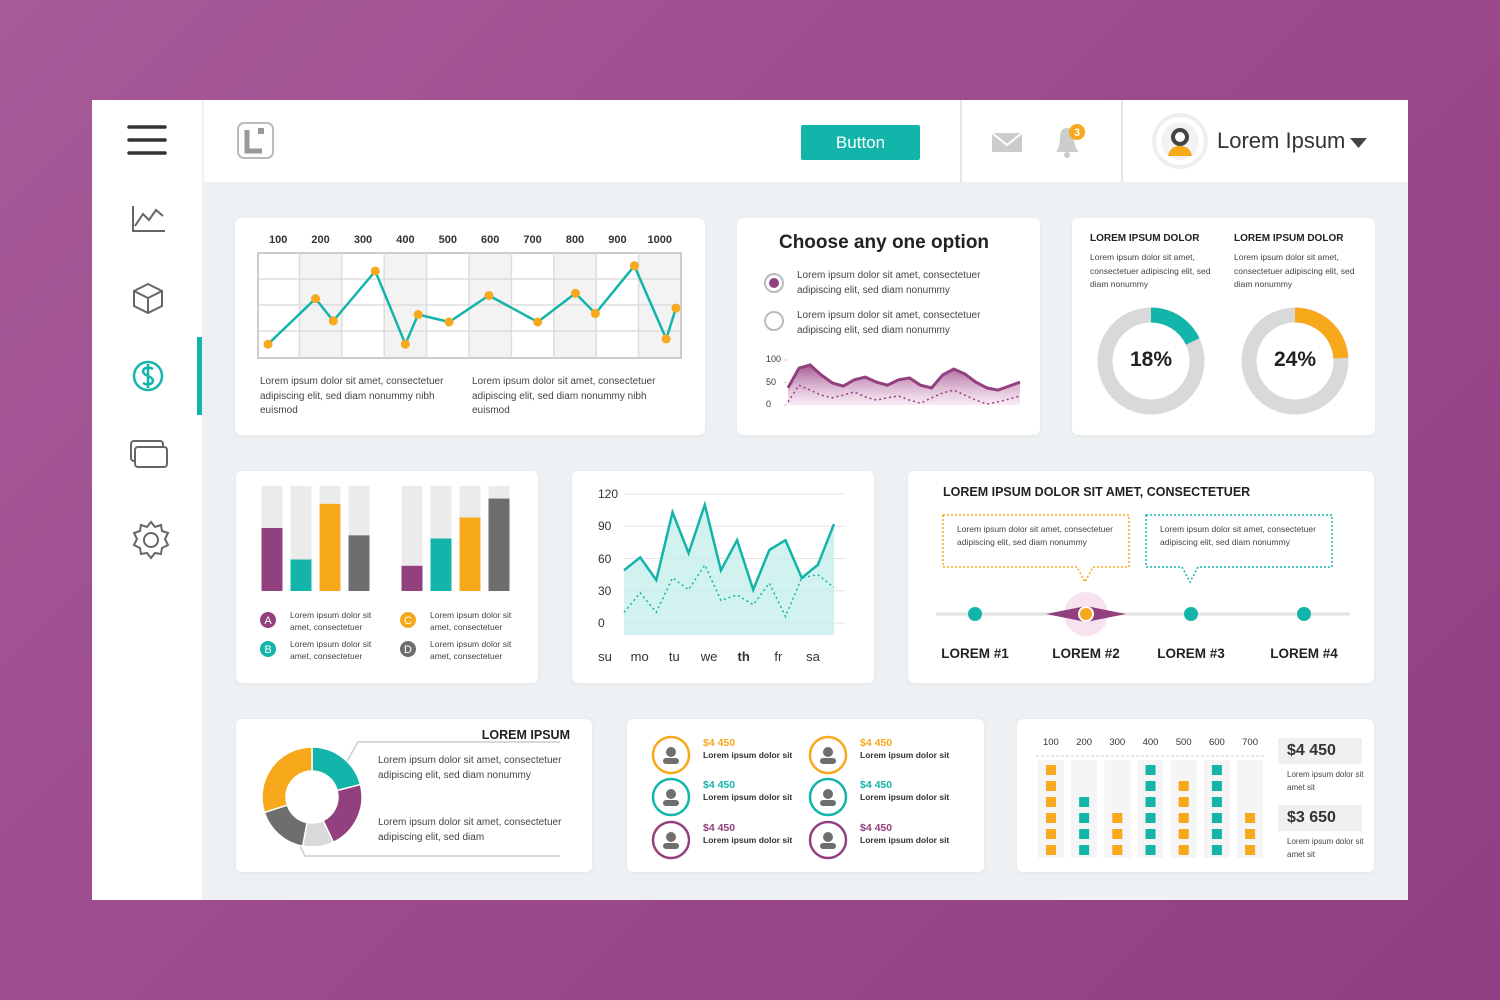 The height and width of the screenshot is (1000, 1500). Describe the element at coordinates (331, 650) in the screenshot. I see `legend-text: Lorem ipsum dolor sit amet, consectetuer` at that location.